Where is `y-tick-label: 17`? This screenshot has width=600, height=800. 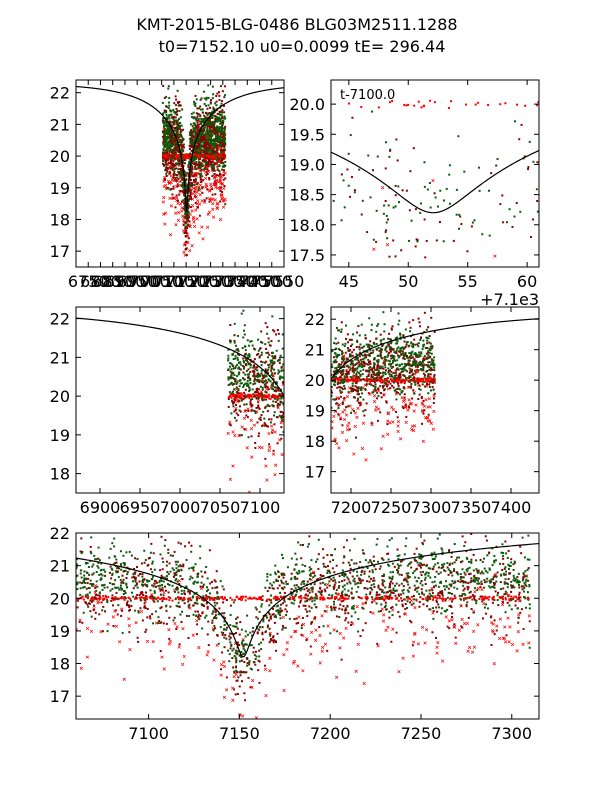
y-tick-label: 17 is located at coordinates (315, 472).